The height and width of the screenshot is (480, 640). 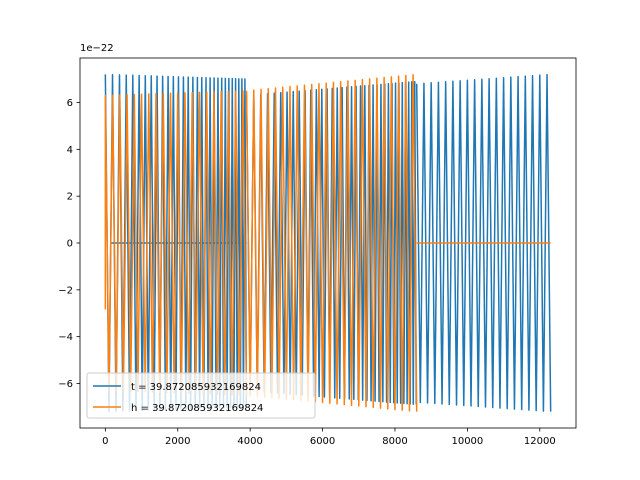 I want to click on legend-label-t: t = 39.872085932169824, so click(x=196, y=387).